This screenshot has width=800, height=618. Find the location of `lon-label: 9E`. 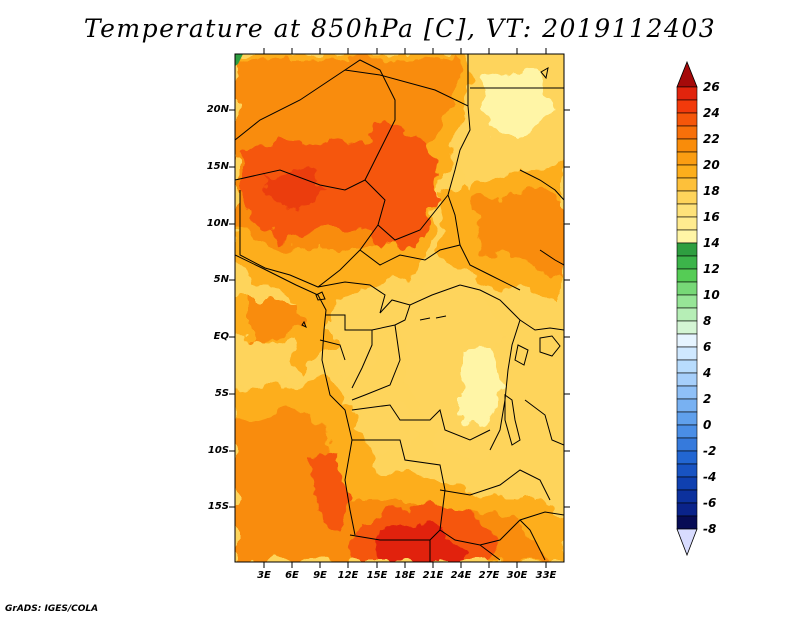

lon-label: 9E is located at coordinates (320, 575).